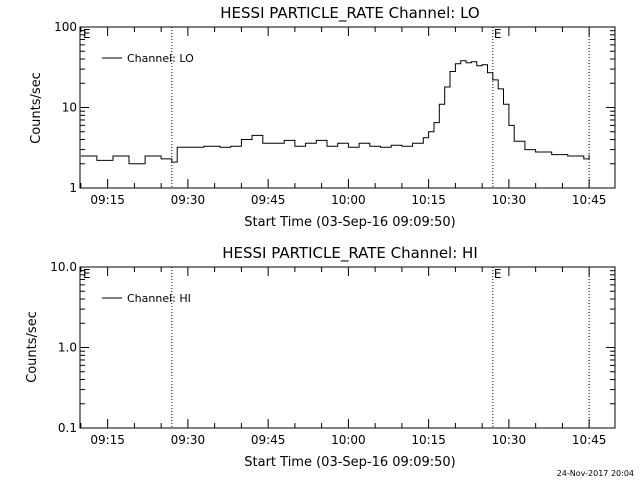  I want to click on generation-timestamp: 24-Nov-2017 20:04, so click(595, 473).